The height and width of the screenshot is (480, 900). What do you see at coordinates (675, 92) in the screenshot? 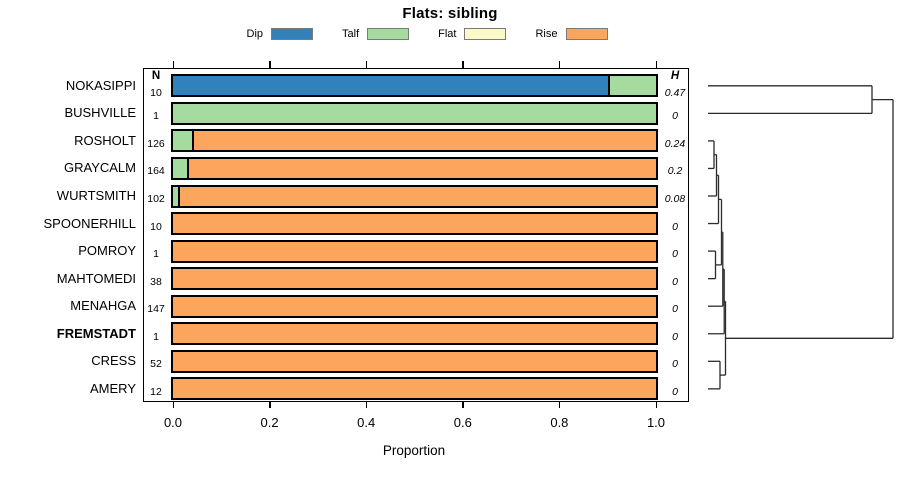
I see `row-h-value: 0.47` at bounding box center [675, 92].